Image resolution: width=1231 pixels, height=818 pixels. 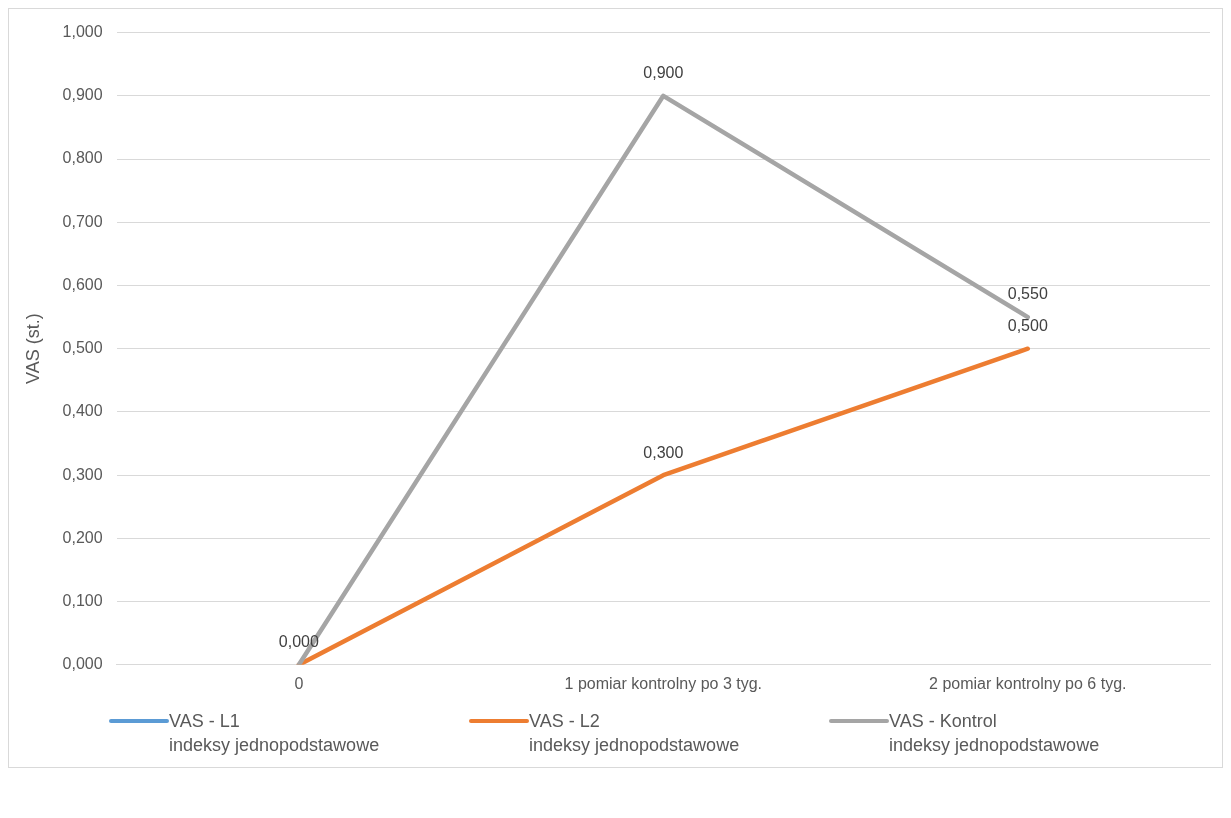 I want to click on y-tick-label: 1,000, so click(x=82, y=32).